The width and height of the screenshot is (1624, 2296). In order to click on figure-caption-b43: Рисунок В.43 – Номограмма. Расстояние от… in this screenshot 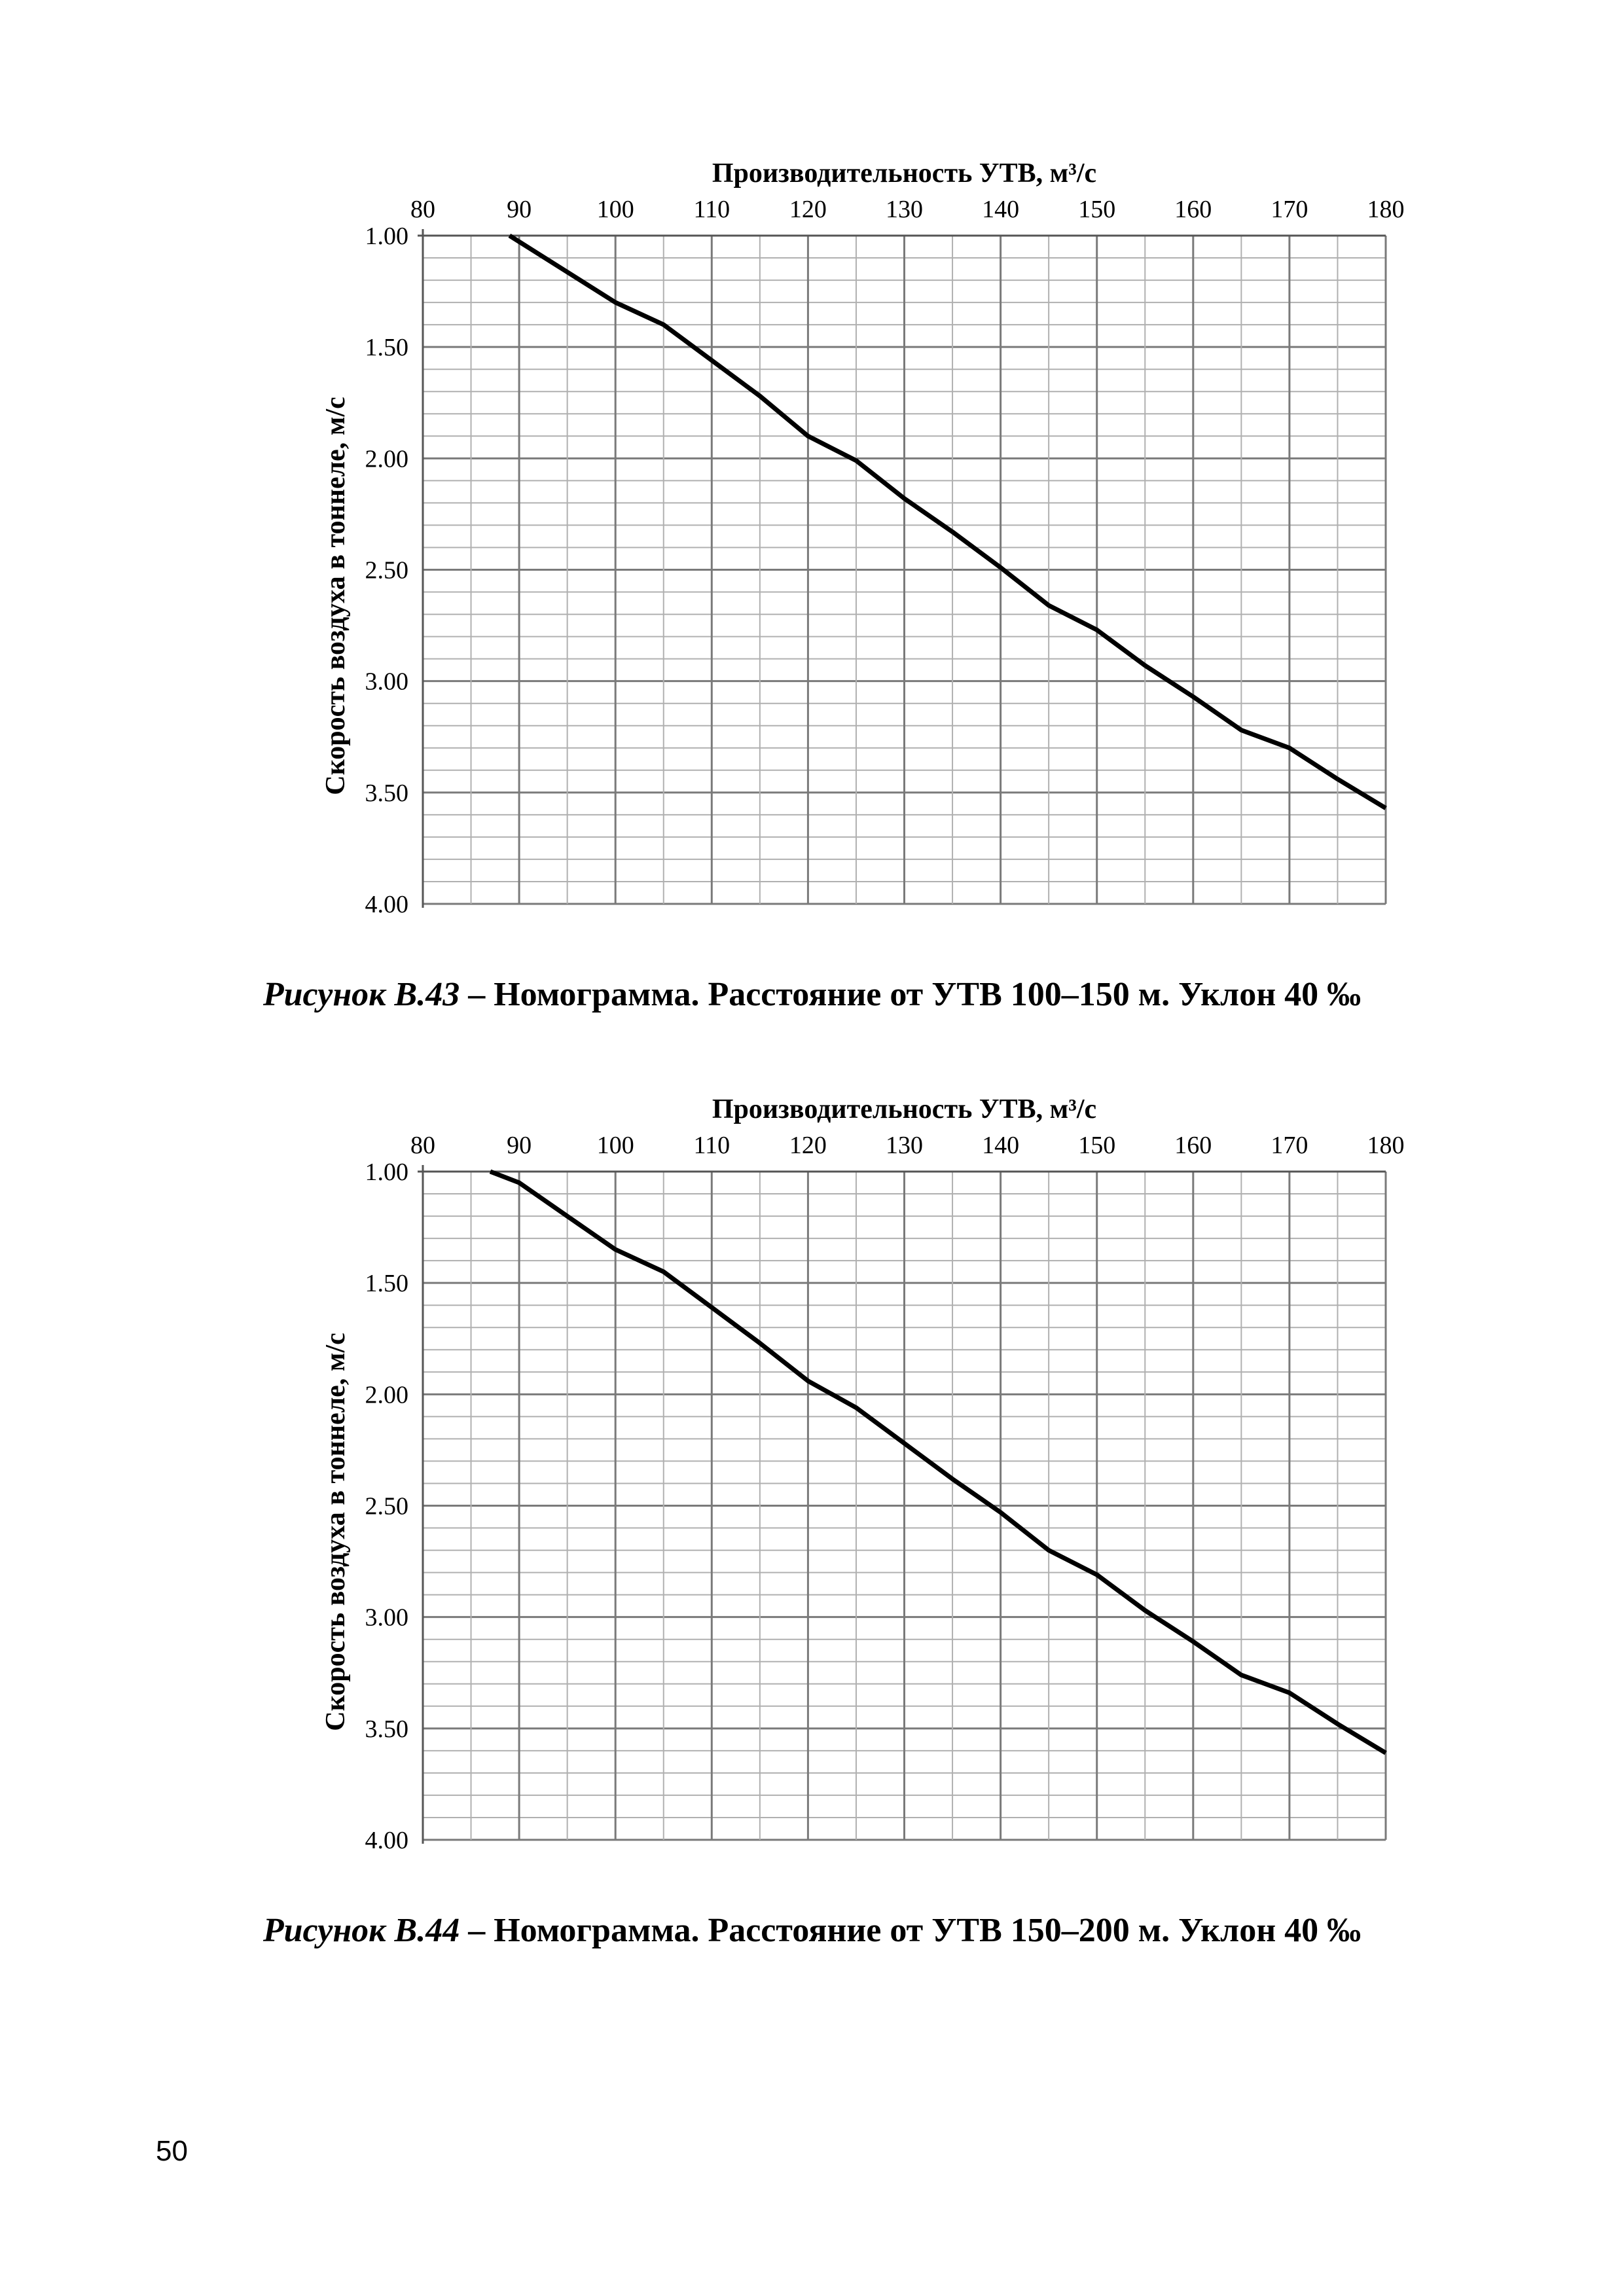, I will do `click(812, 995)`.